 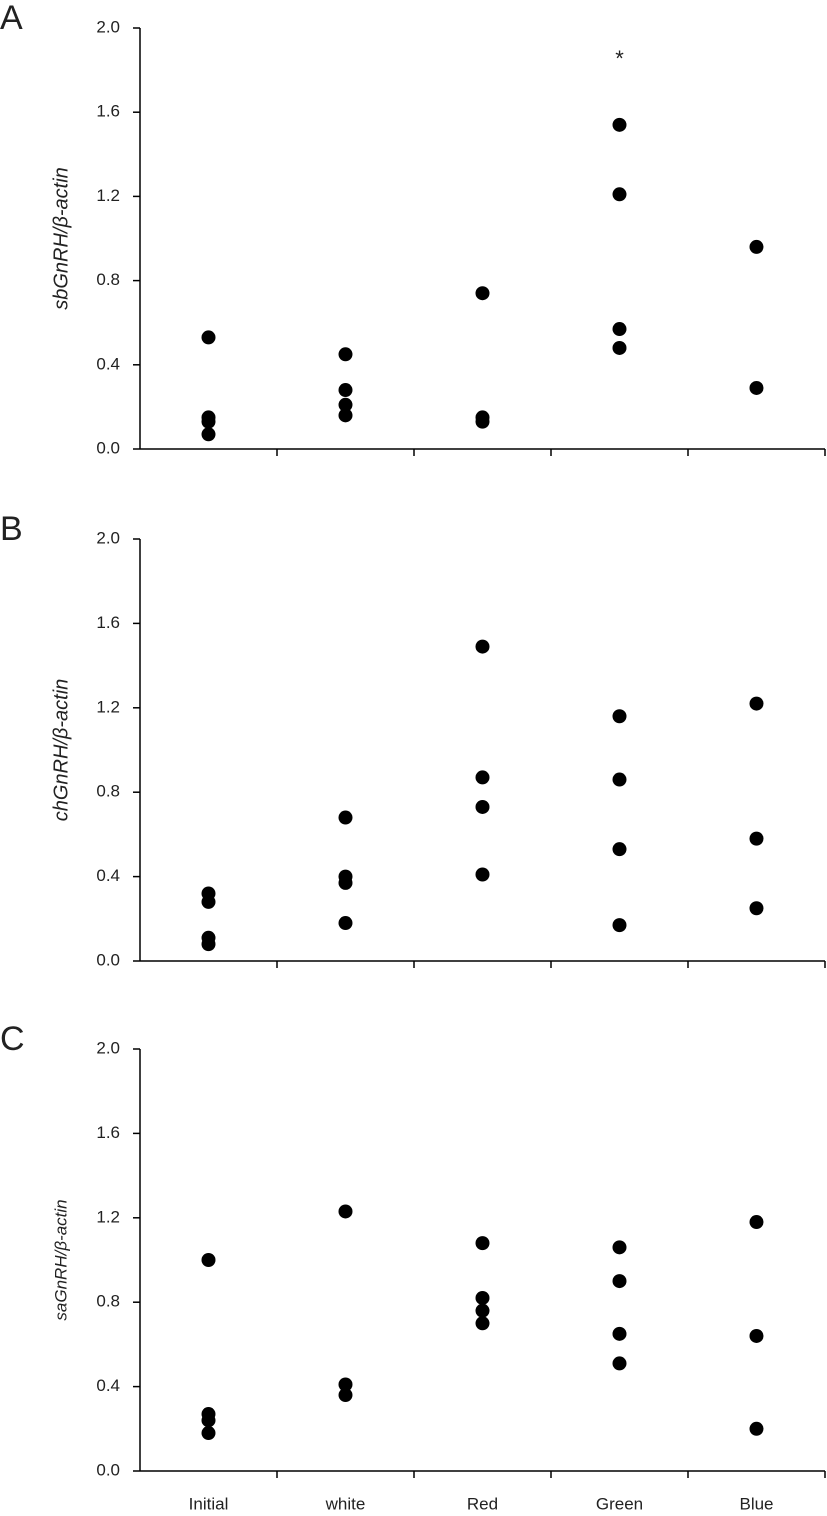 What do you see at coordinates (482, 1503) in the screenshot?
I see `x-tick-label: Red` at bounding box center [482, 1503].